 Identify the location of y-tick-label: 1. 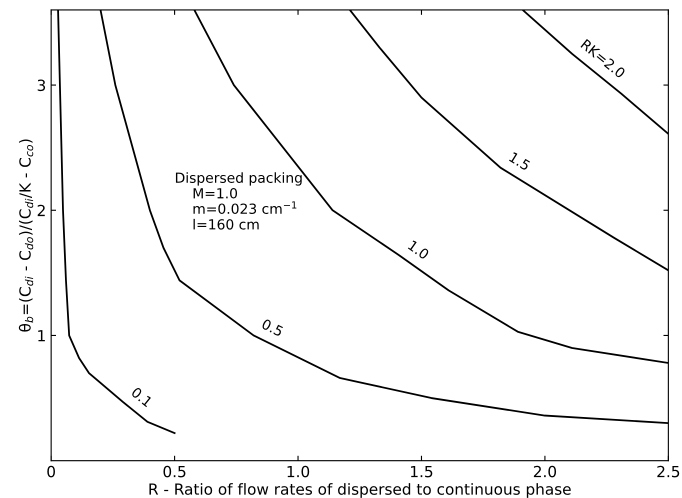
(41, 336).